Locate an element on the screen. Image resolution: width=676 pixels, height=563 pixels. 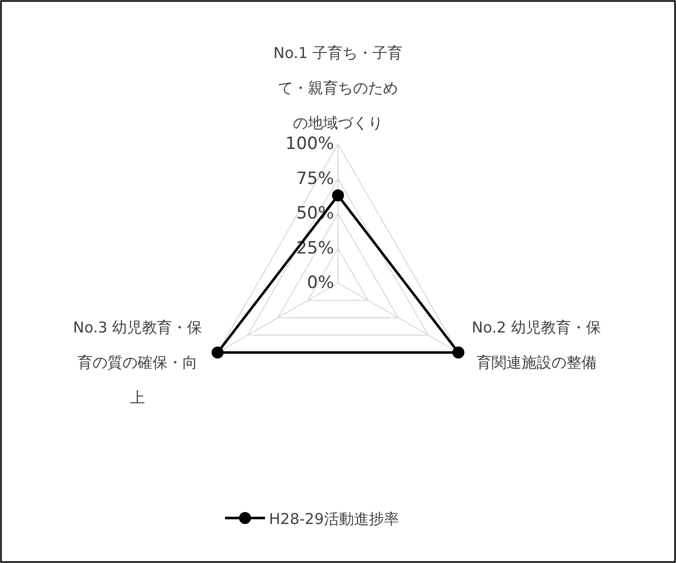
y-tick-label: 100% is located at coordinates (309, 144).